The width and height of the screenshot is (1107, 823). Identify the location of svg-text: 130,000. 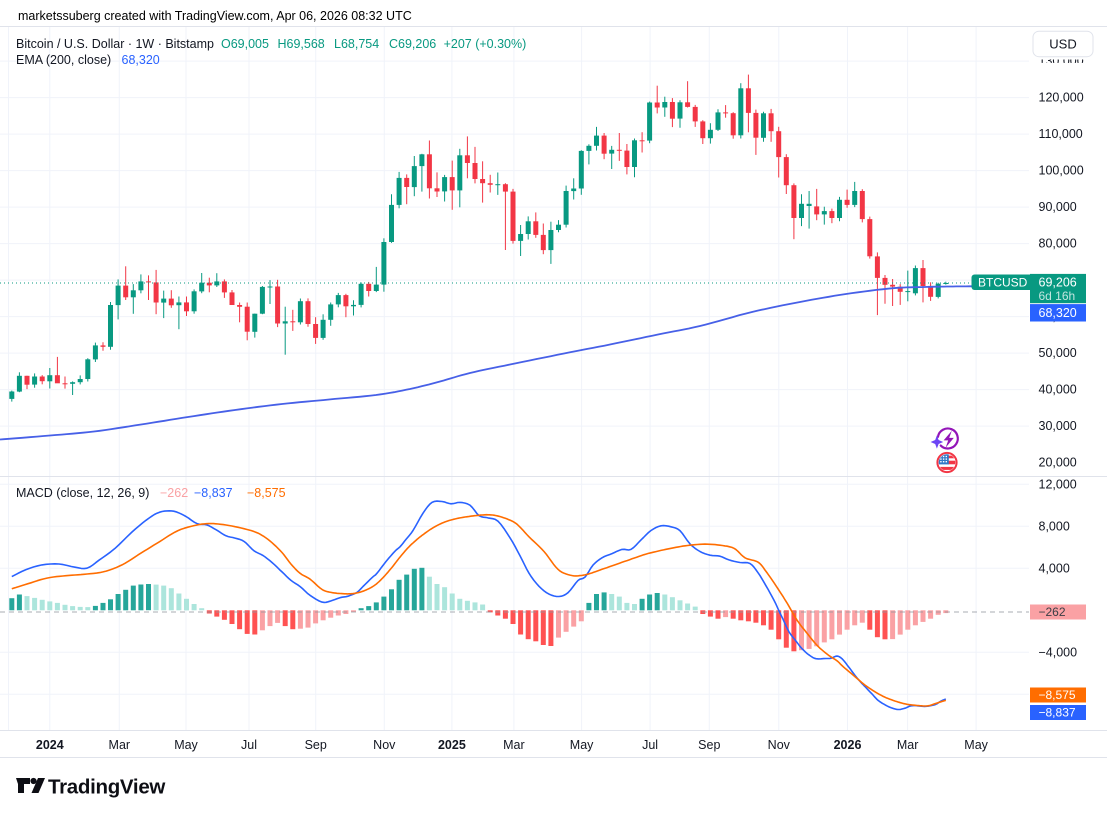
(1061, 61).